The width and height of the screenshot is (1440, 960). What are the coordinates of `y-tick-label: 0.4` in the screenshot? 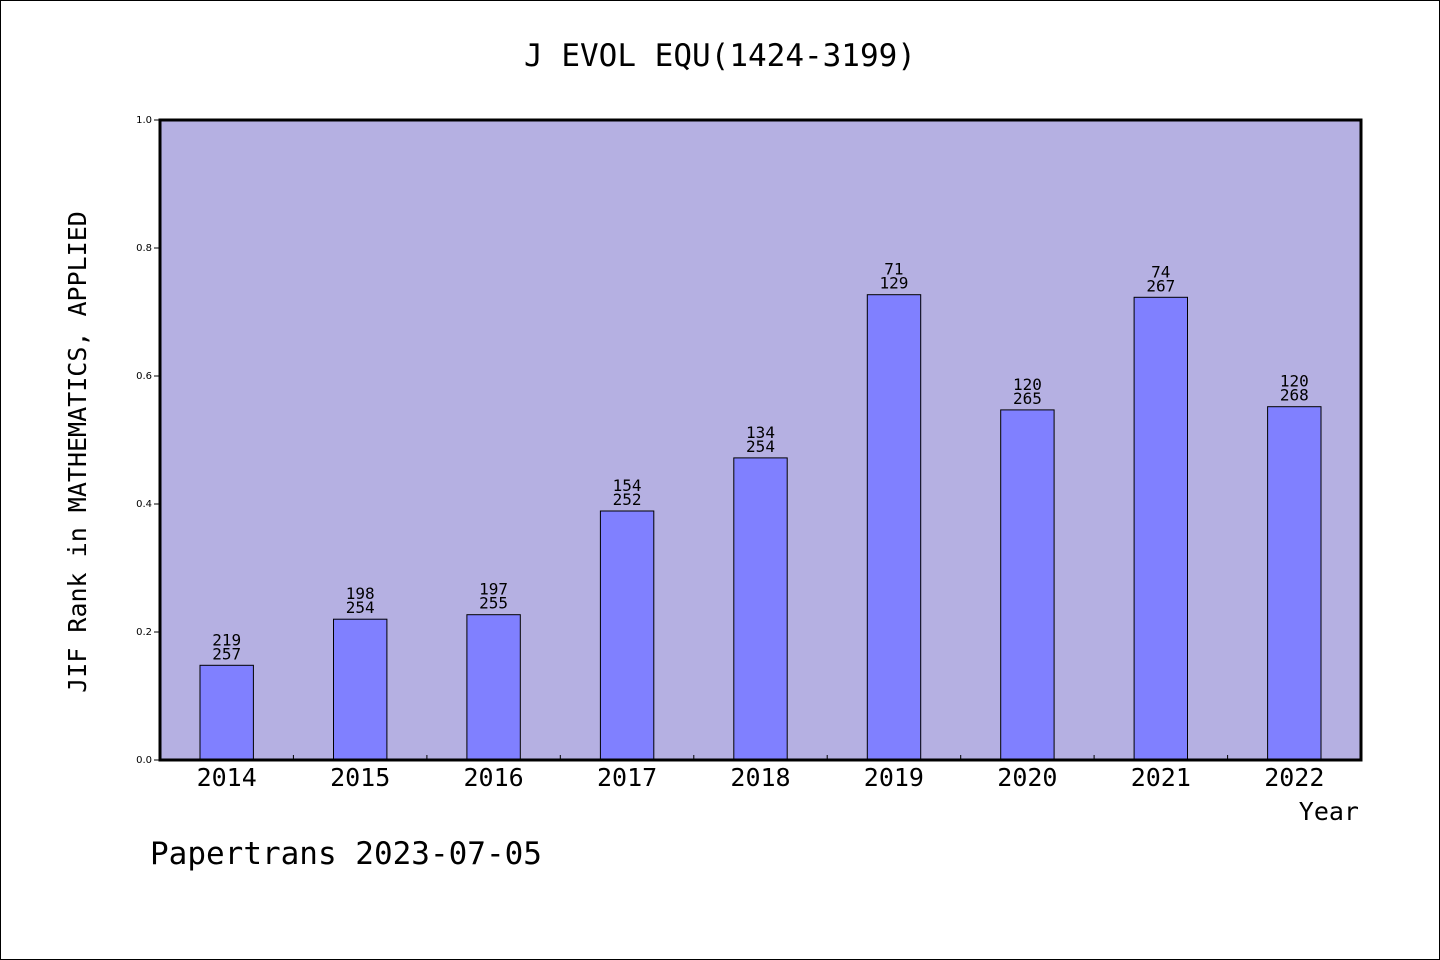 It's located at (144, 504).